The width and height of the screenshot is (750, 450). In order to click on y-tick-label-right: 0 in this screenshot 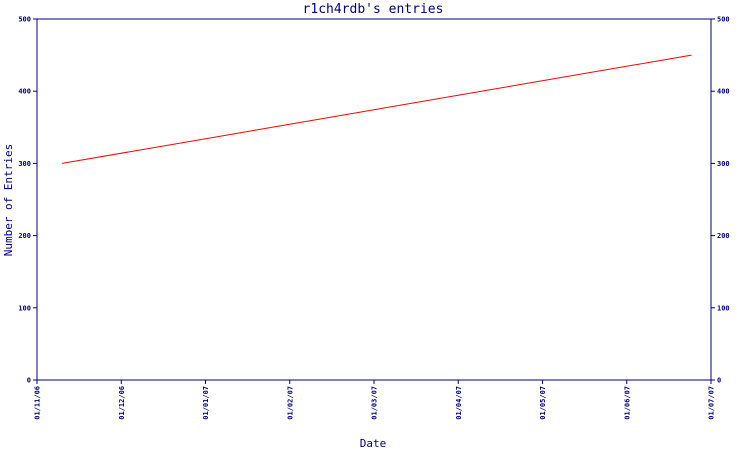, I will do `click(719, 381)`.